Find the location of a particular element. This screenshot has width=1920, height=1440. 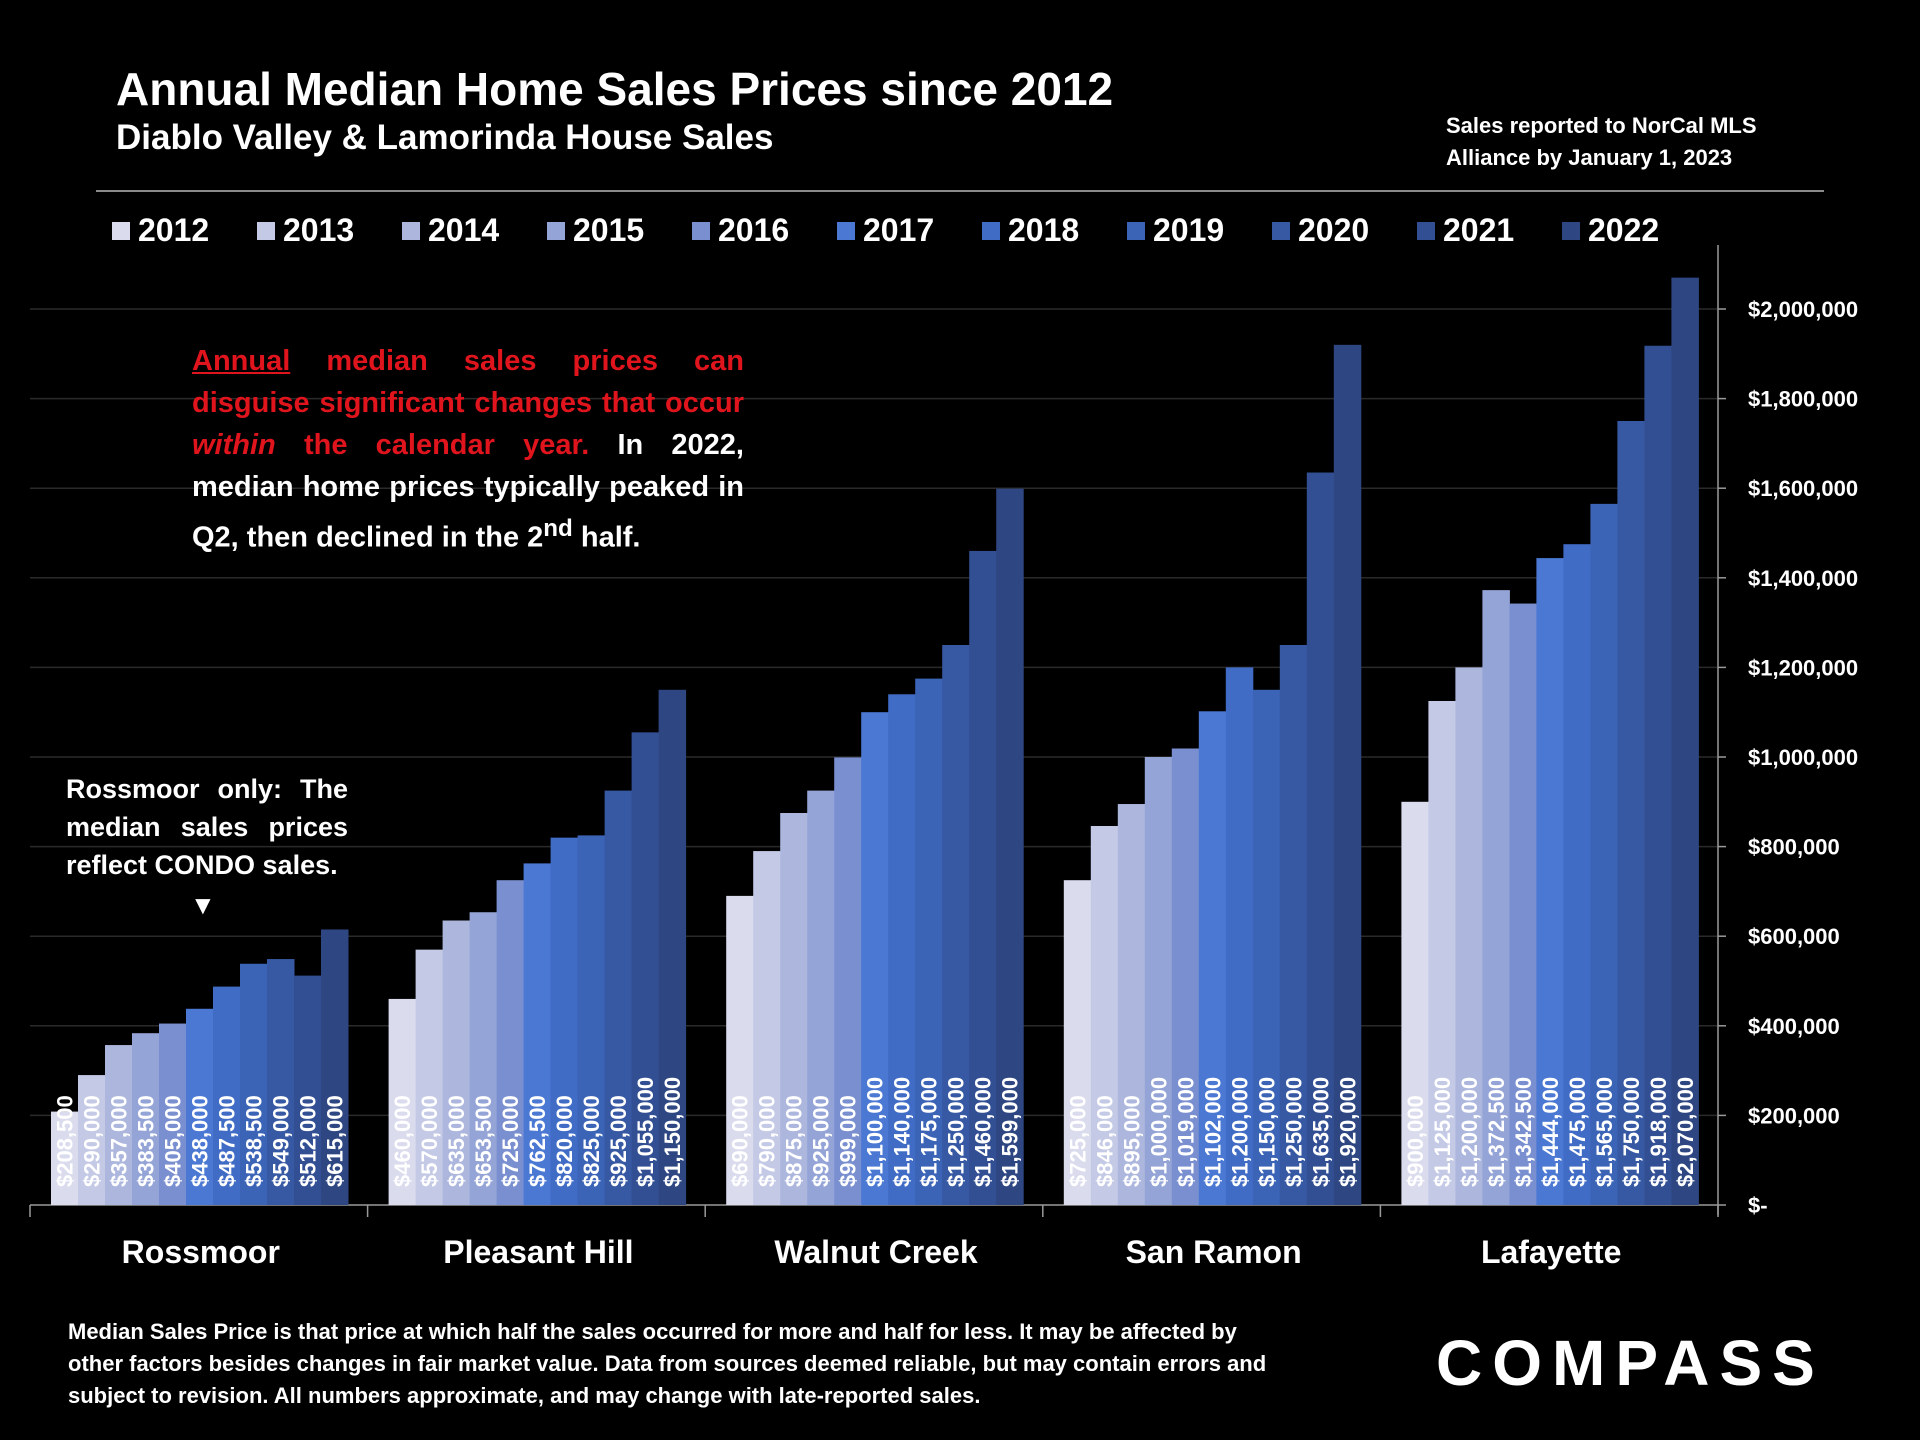

bar-2017 is located at coordinates (200, 1106).